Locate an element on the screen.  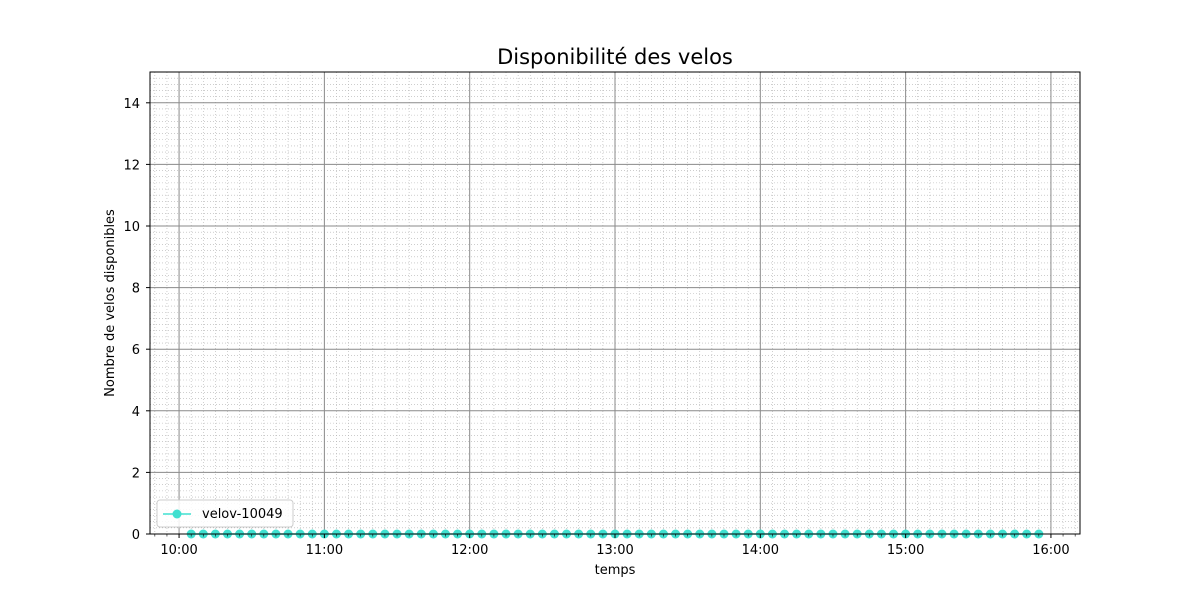
x-axis-label: temps is located at coordinates (615, 570).